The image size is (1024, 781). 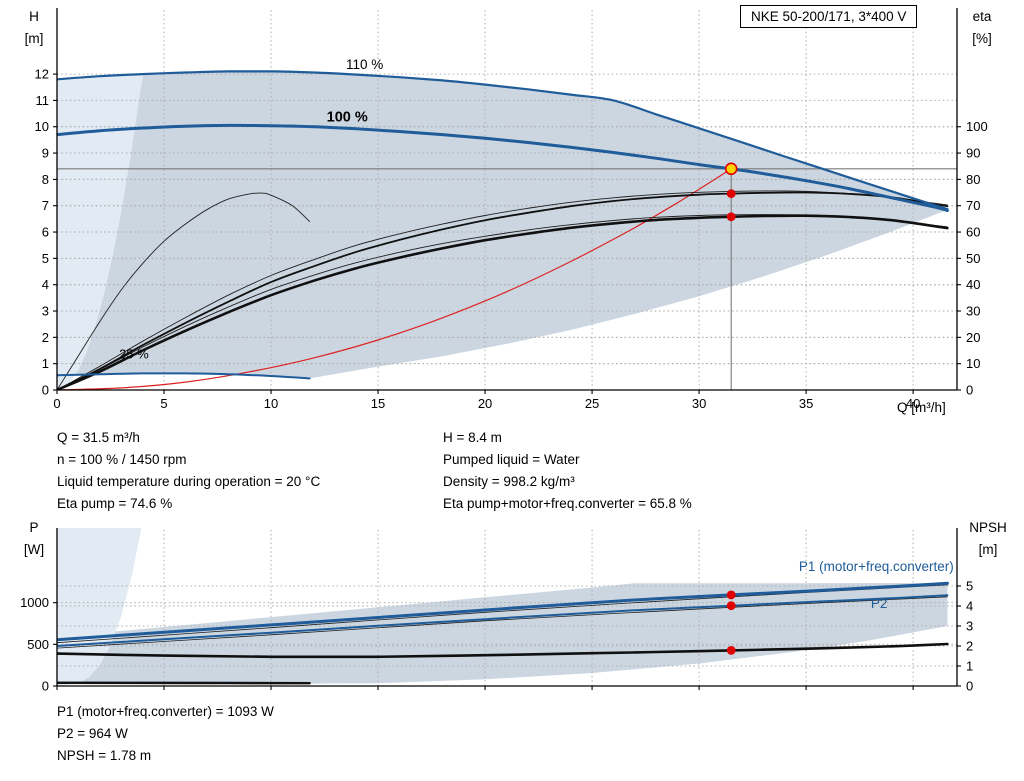 I want to click on head-right-axis-unit: [%], so click(x=982, y=38).